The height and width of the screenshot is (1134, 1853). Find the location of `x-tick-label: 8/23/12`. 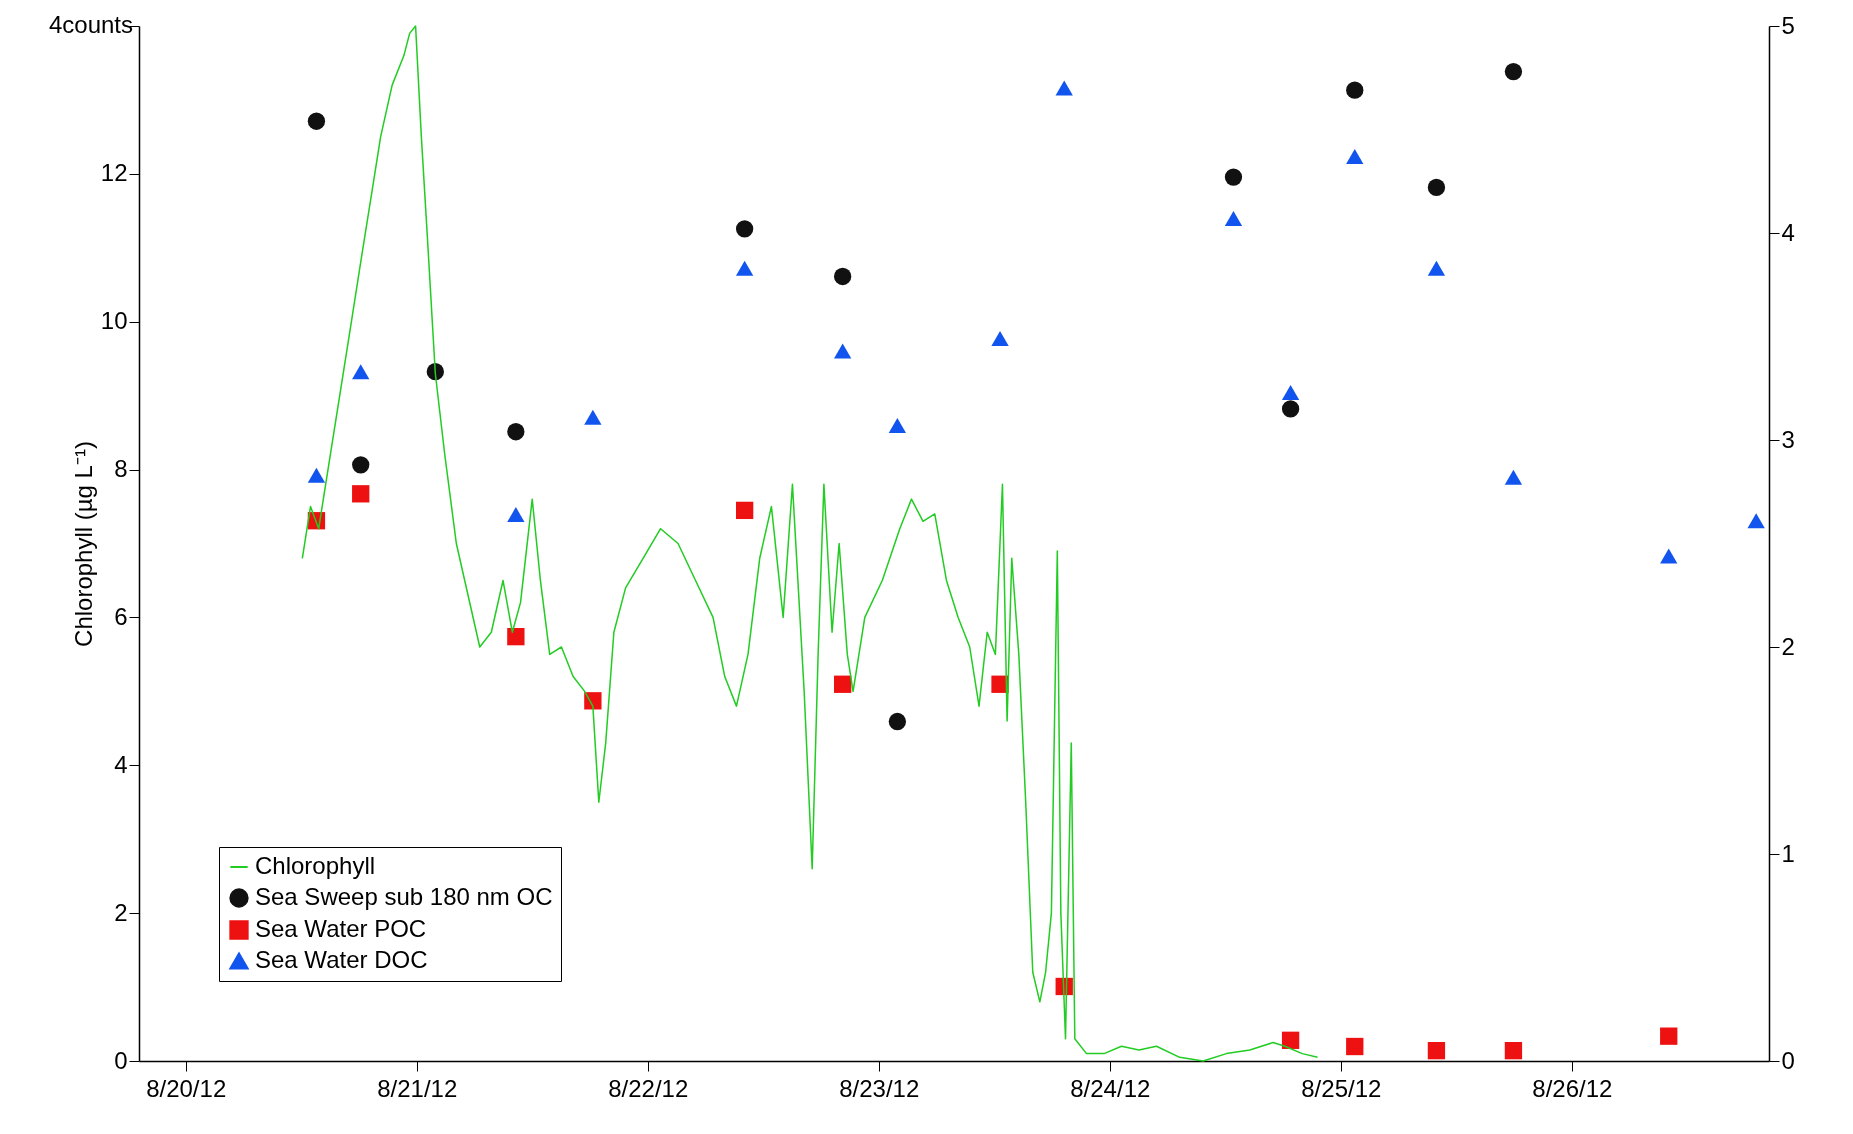

x-tick-label: 8/23/12 is located at coordinates (879, 1088).